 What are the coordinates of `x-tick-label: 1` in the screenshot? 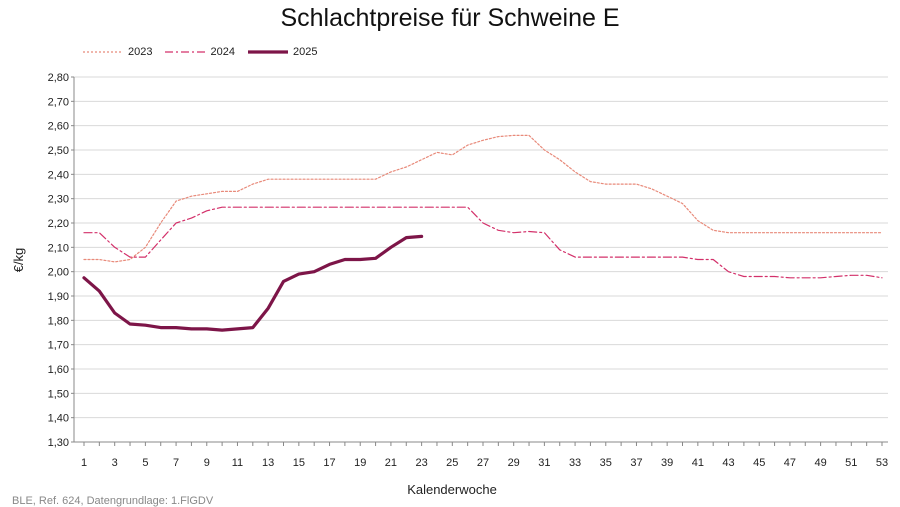 It's located at (84, 463).